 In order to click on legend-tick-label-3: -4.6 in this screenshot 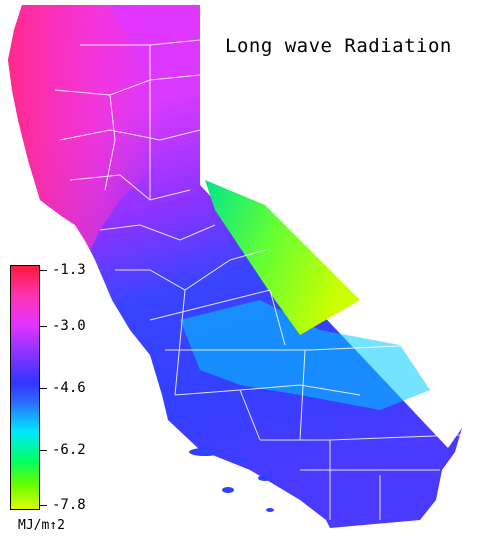, I will do `click(69, 388)`.